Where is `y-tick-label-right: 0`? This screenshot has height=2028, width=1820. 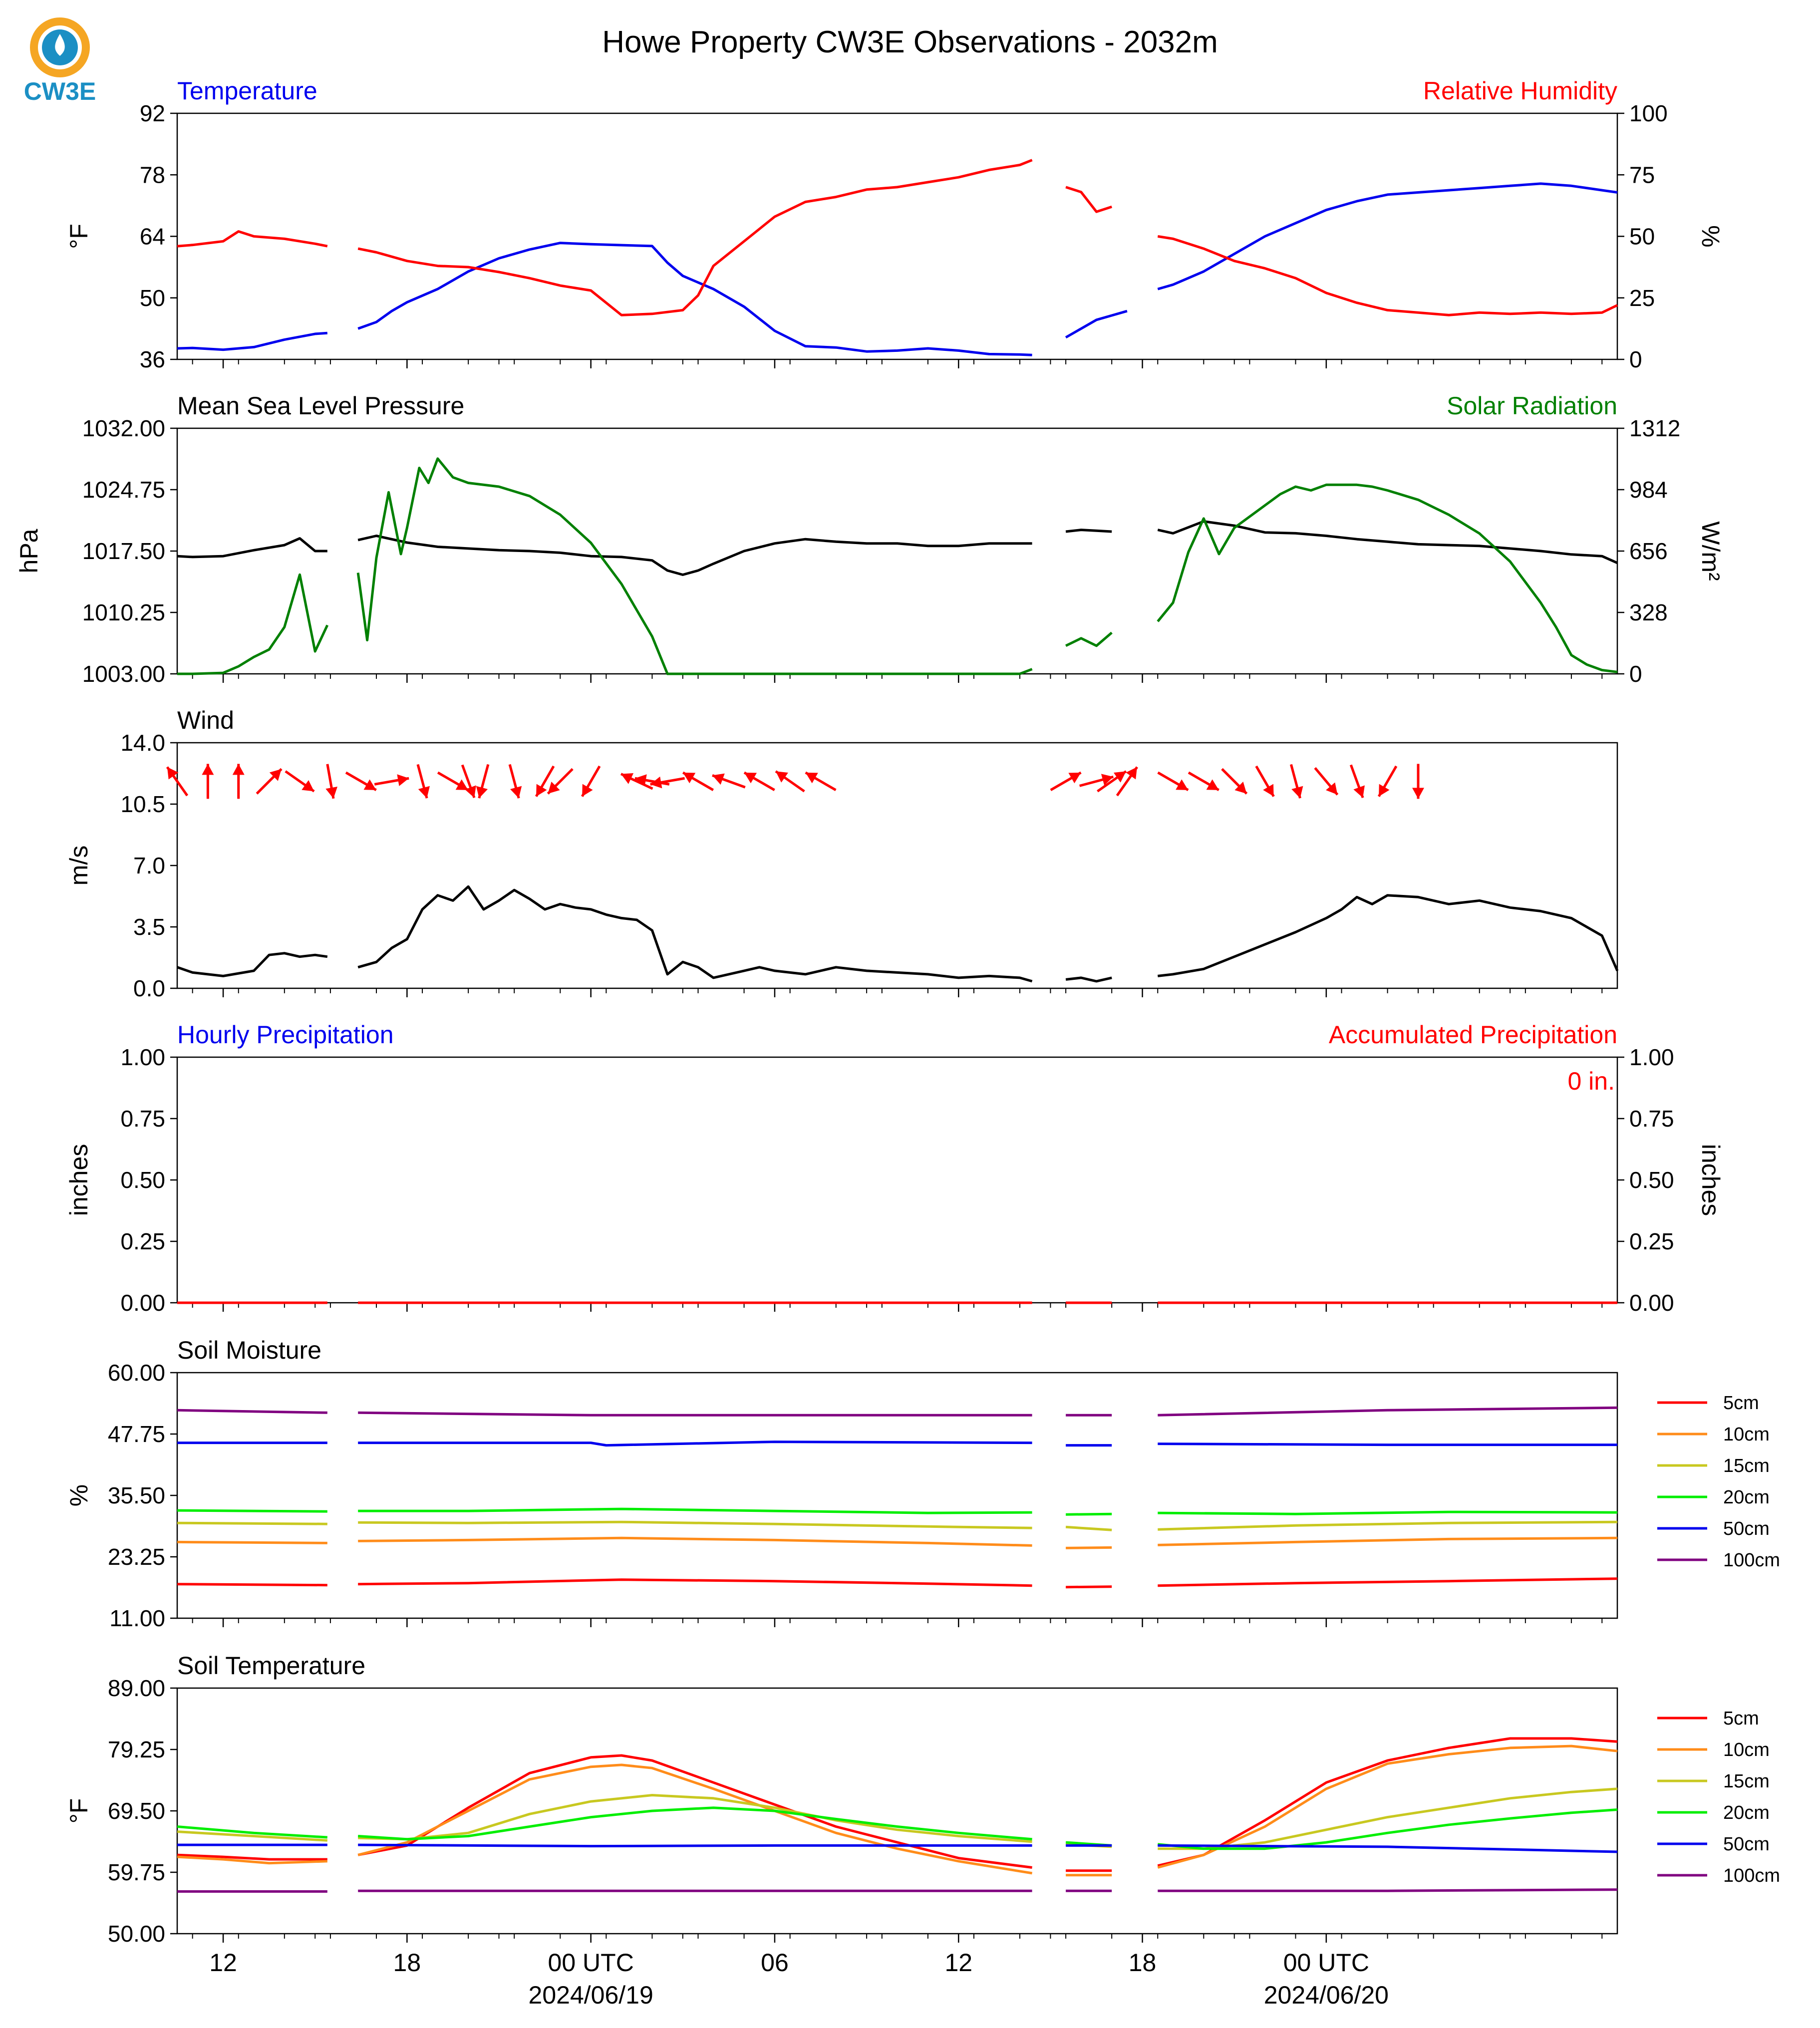
y-tick-label-right: 0 is located at coordinates (1635, 674).